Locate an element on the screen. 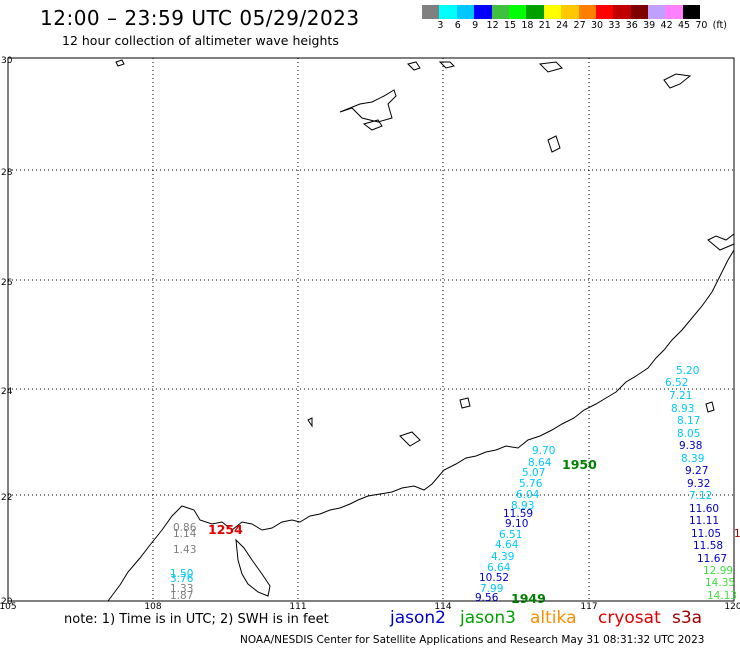  wave-height-value: 3.76 is located at coordinates (182, 579).